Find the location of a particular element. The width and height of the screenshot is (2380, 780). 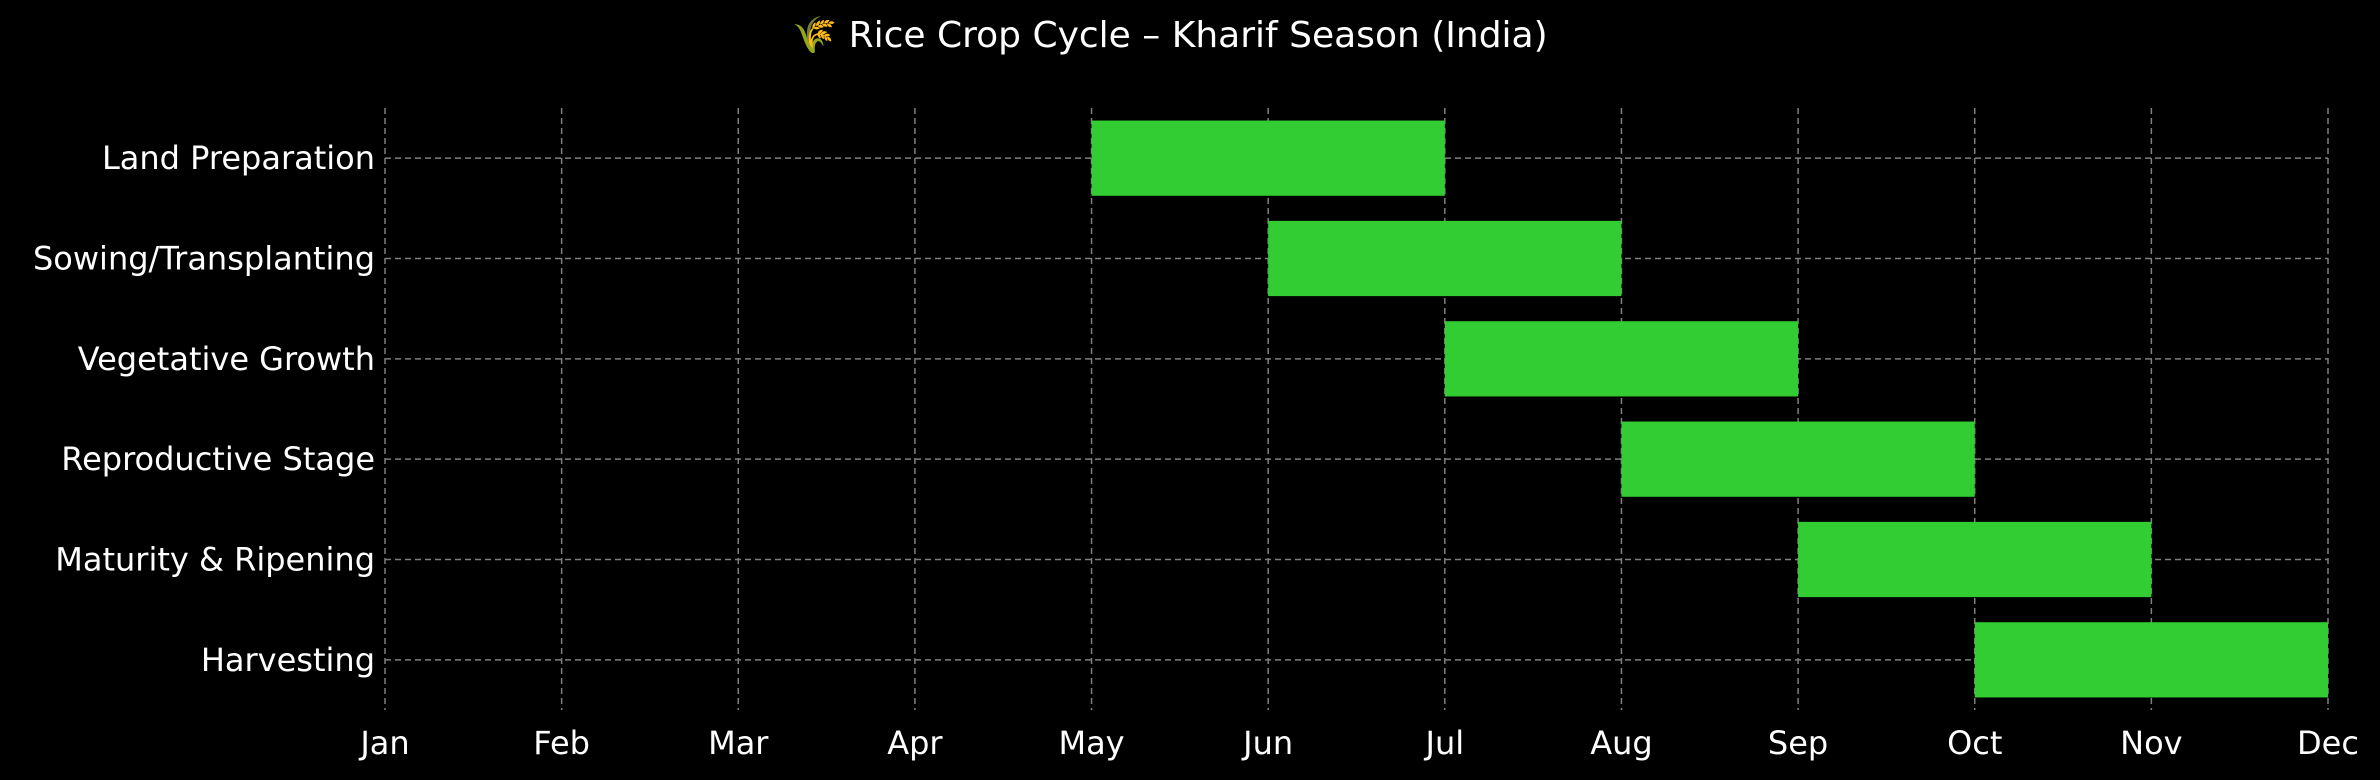

x-tick-label-apr: Apr is located at coordinates (915, 743).